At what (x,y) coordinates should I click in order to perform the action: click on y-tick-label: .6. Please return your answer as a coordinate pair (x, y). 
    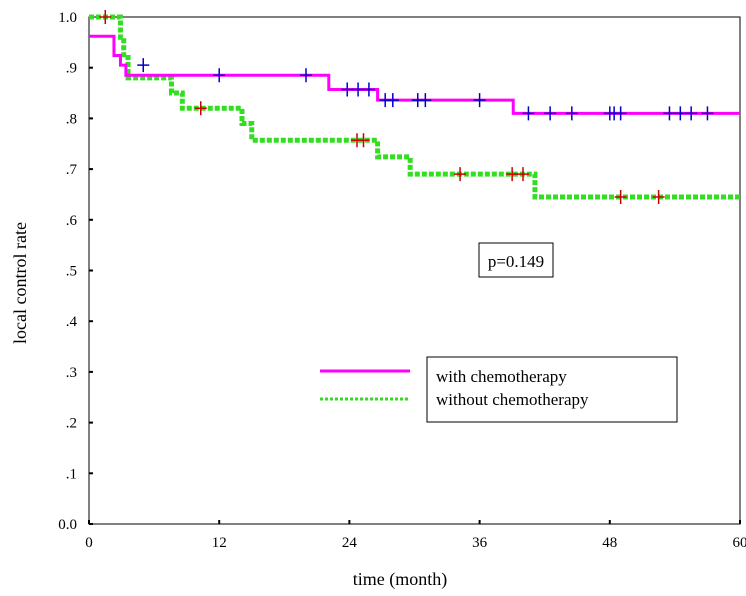
    Looking at the image, I should click on (72, 221).